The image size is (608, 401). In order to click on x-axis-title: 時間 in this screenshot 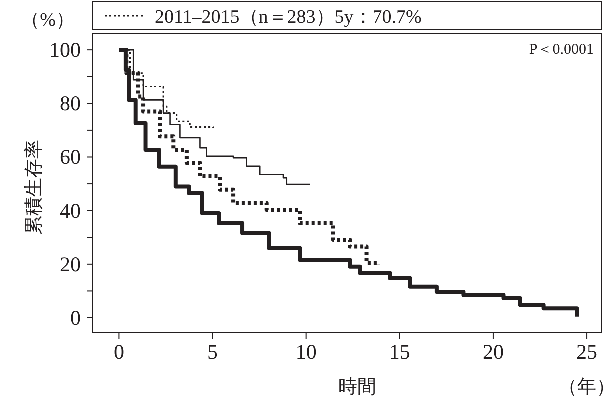, I will do `click(357, 387)`.